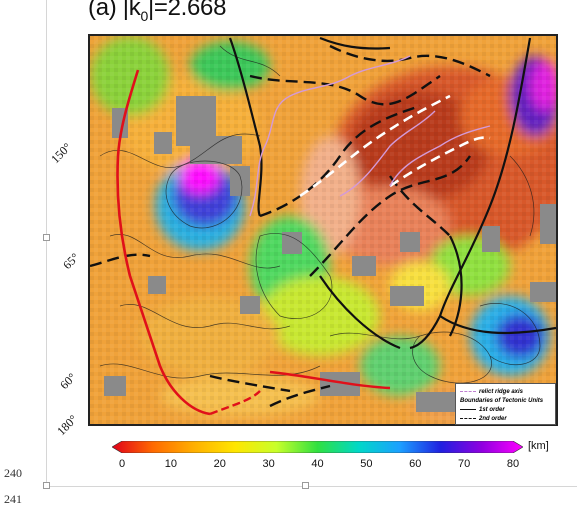 The image size is (577, 507). What do you see at coordinates (219, 464) in the screenshot?
I see `colorbar-tick-label: 20` at bounding box center [219, 464].